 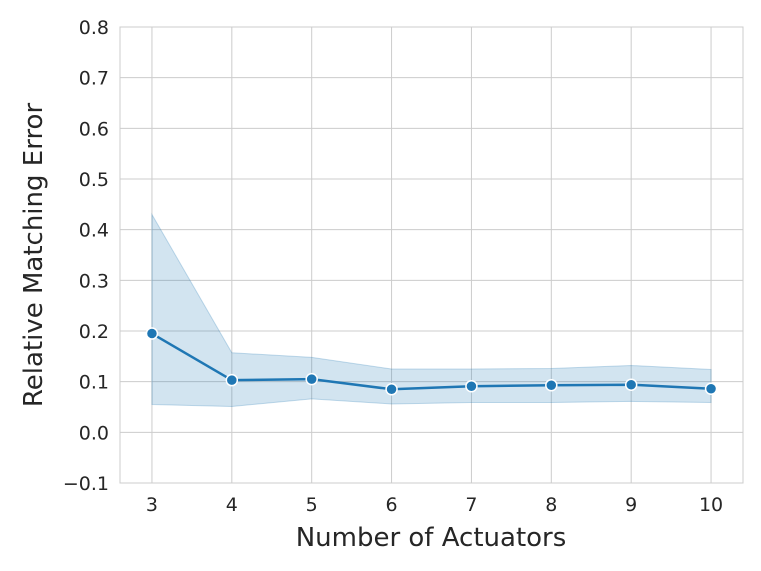 What do you see at coordinates (392, 505) in the screenshot?
I see `x-tick-label: 6` at bounding box center [392, 505].